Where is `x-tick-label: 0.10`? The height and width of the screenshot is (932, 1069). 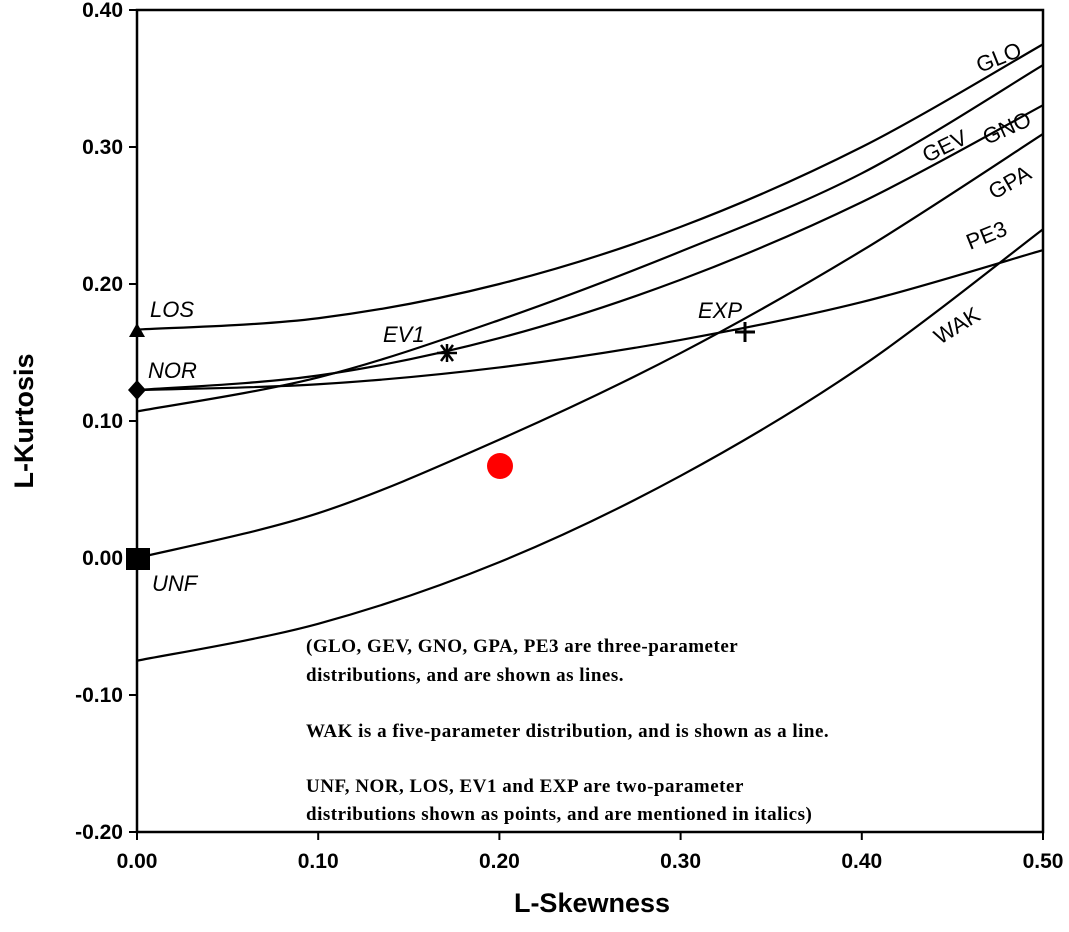
x-tick-label: 0.10 is located at coordinates (318, 861).